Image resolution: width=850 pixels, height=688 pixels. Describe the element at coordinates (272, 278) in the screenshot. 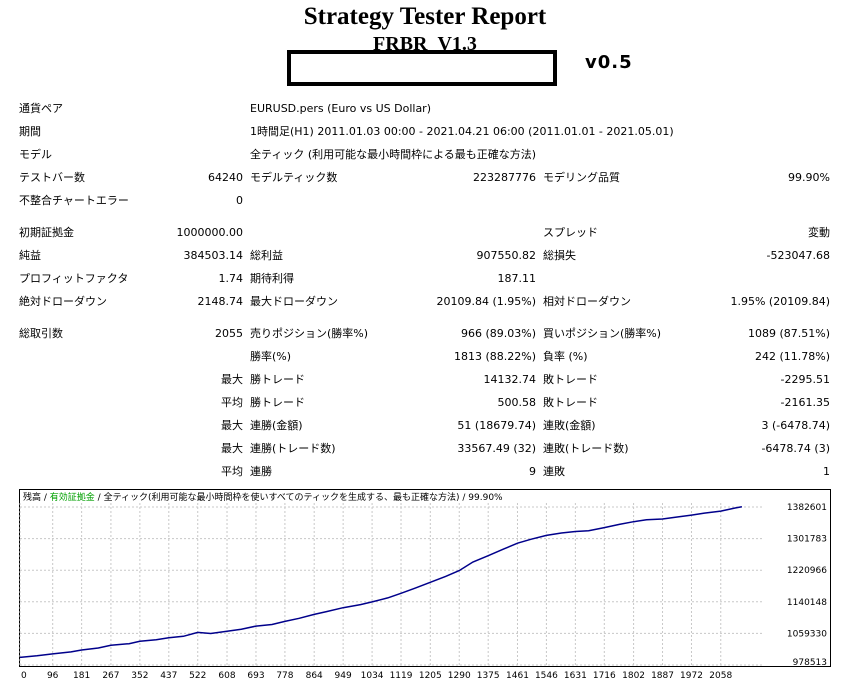

I see `expectedpayoff-label: 期待利得` at that location.